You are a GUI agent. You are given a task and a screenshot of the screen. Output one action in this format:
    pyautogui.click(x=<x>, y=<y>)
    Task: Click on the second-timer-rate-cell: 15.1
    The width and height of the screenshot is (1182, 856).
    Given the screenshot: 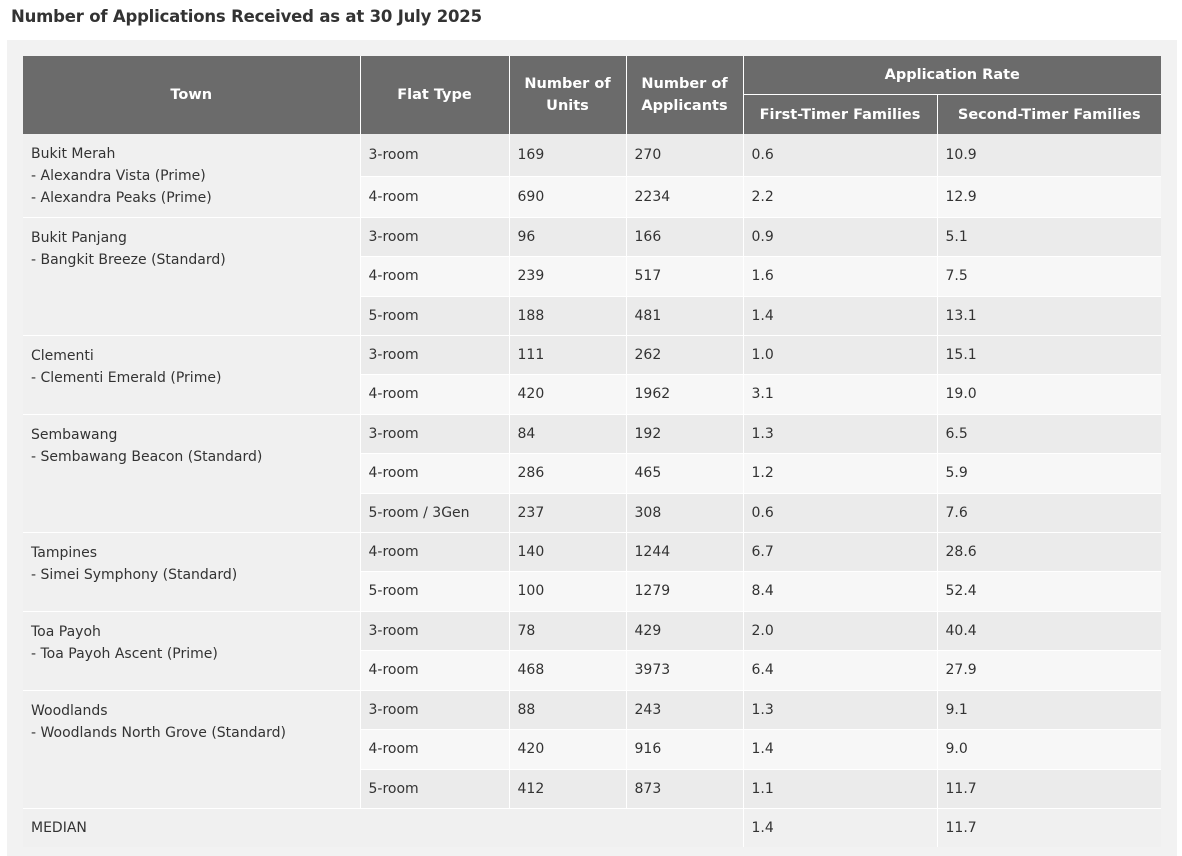 What is the action you would take?
    pyautogui.click(x=1049, y=355)
    